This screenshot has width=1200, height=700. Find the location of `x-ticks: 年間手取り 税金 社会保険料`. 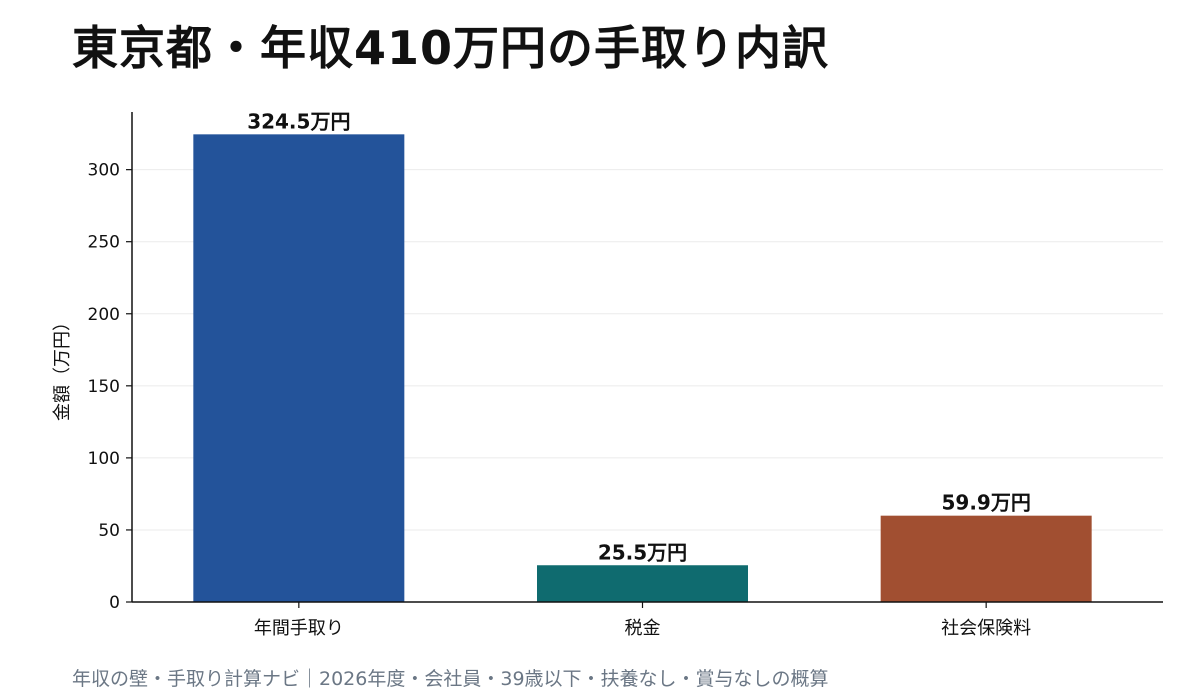

x-ticks: 年間手取り 税金 社会保険料 is located at coordinates (642, 620).